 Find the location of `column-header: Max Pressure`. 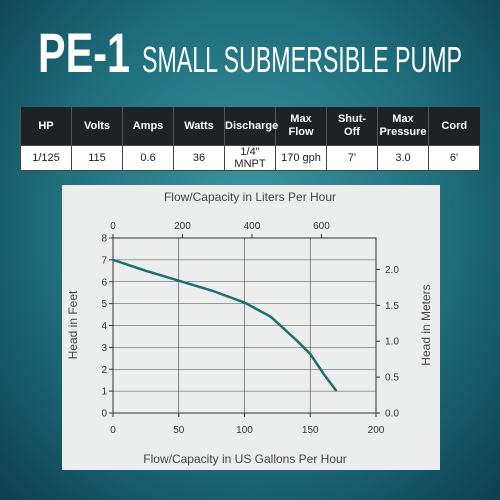

column-header: Max Pressure is located at coordinates (403, 126).